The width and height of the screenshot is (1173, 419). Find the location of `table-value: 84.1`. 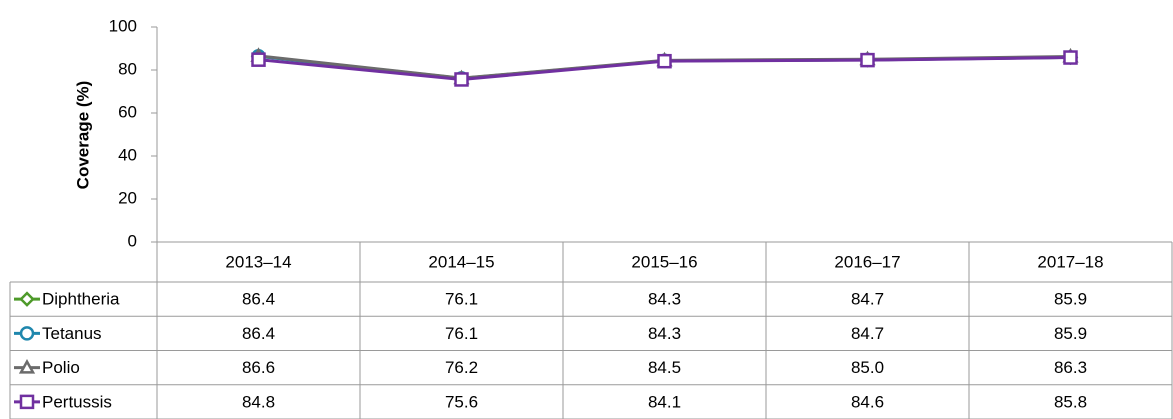

table-value: 84.1 is located at coordinates (664, 401).